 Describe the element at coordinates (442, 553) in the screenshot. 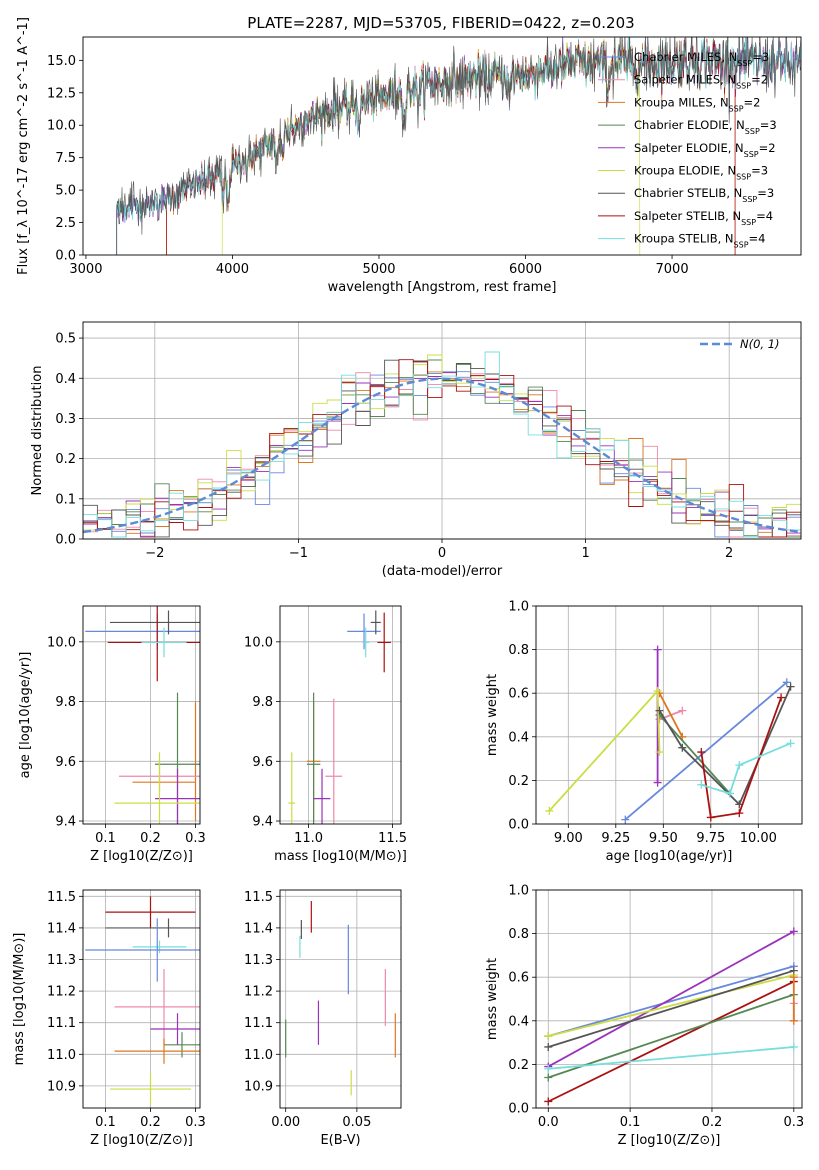

I see `x-tick-label: 0` at that location.